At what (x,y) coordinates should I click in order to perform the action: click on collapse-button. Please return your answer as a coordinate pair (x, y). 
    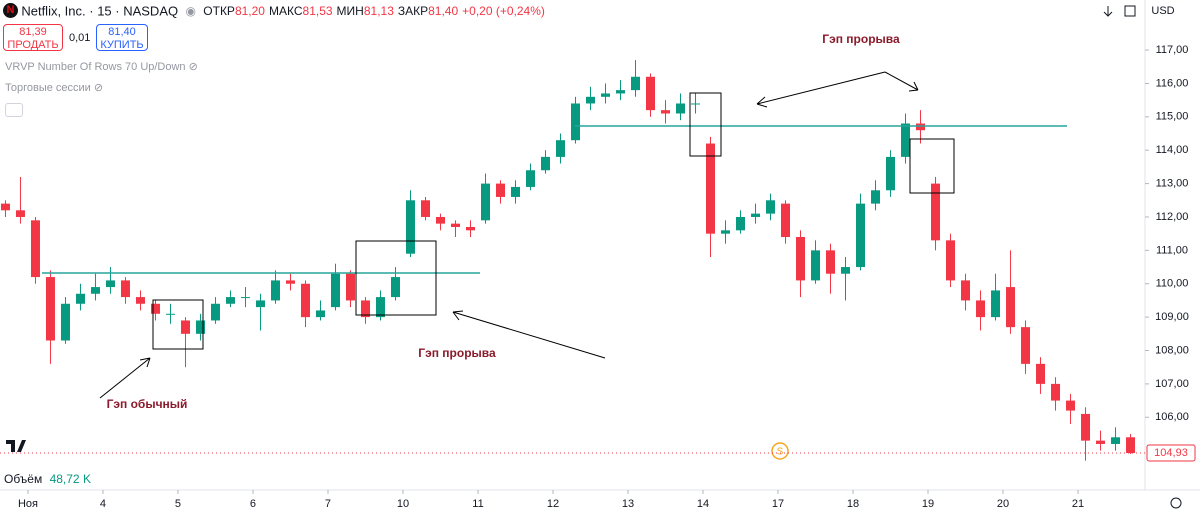
    Looking at the image, I should click on (14, 110).